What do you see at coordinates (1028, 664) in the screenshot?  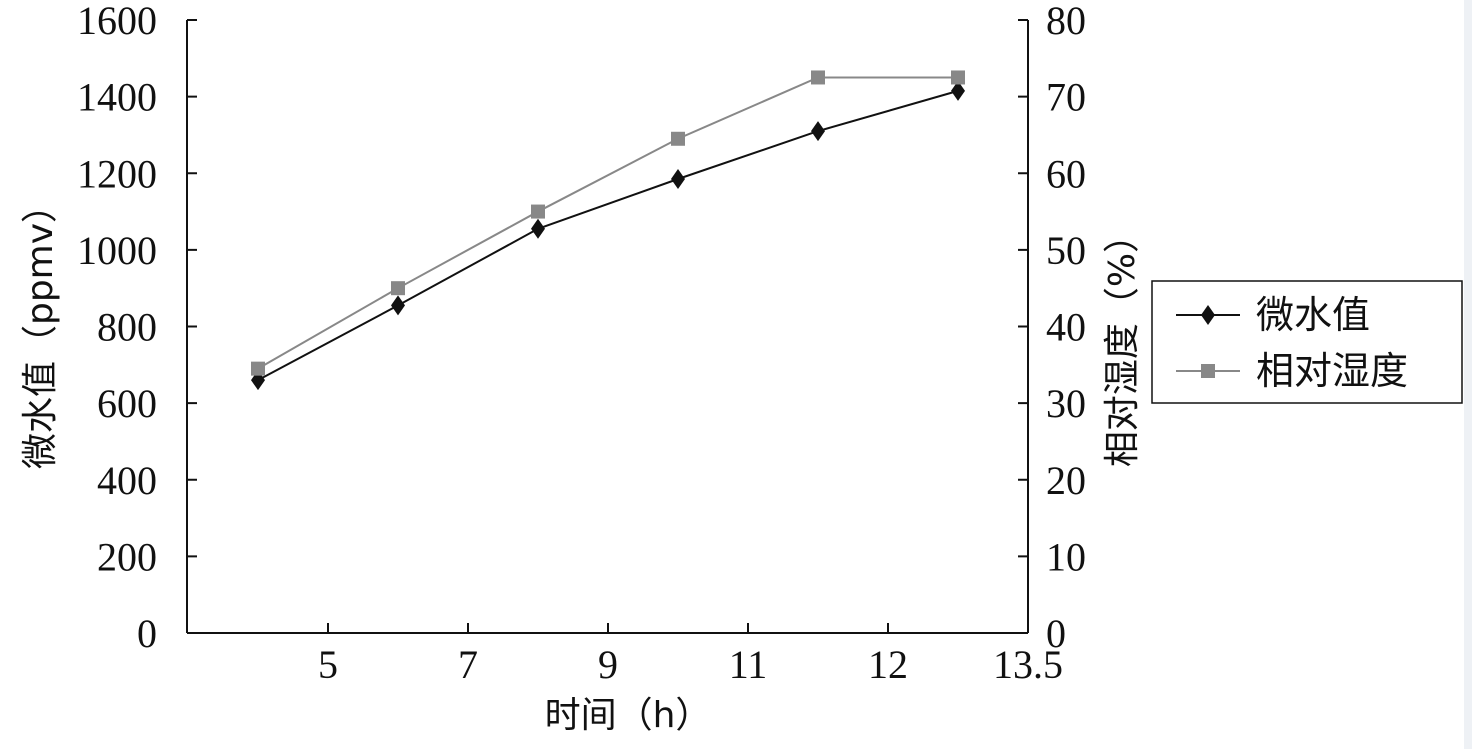 I see `x-tick-label: 13.5` at bounding box center [1028, 664].